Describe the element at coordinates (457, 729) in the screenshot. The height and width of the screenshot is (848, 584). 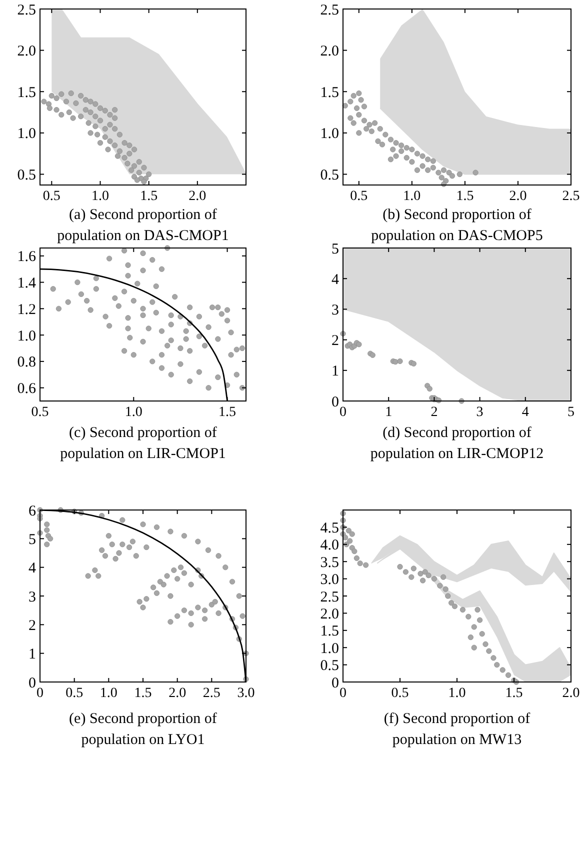
I see `text: (f) Second proportion of population on MW13` at that location.